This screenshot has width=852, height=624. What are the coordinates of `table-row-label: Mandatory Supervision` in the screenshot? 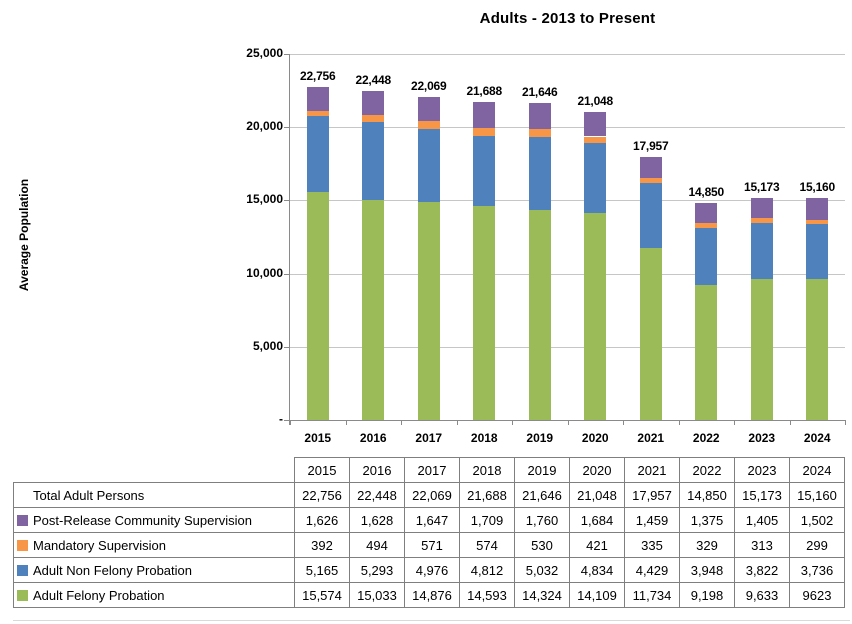 It's located at (154, 545).